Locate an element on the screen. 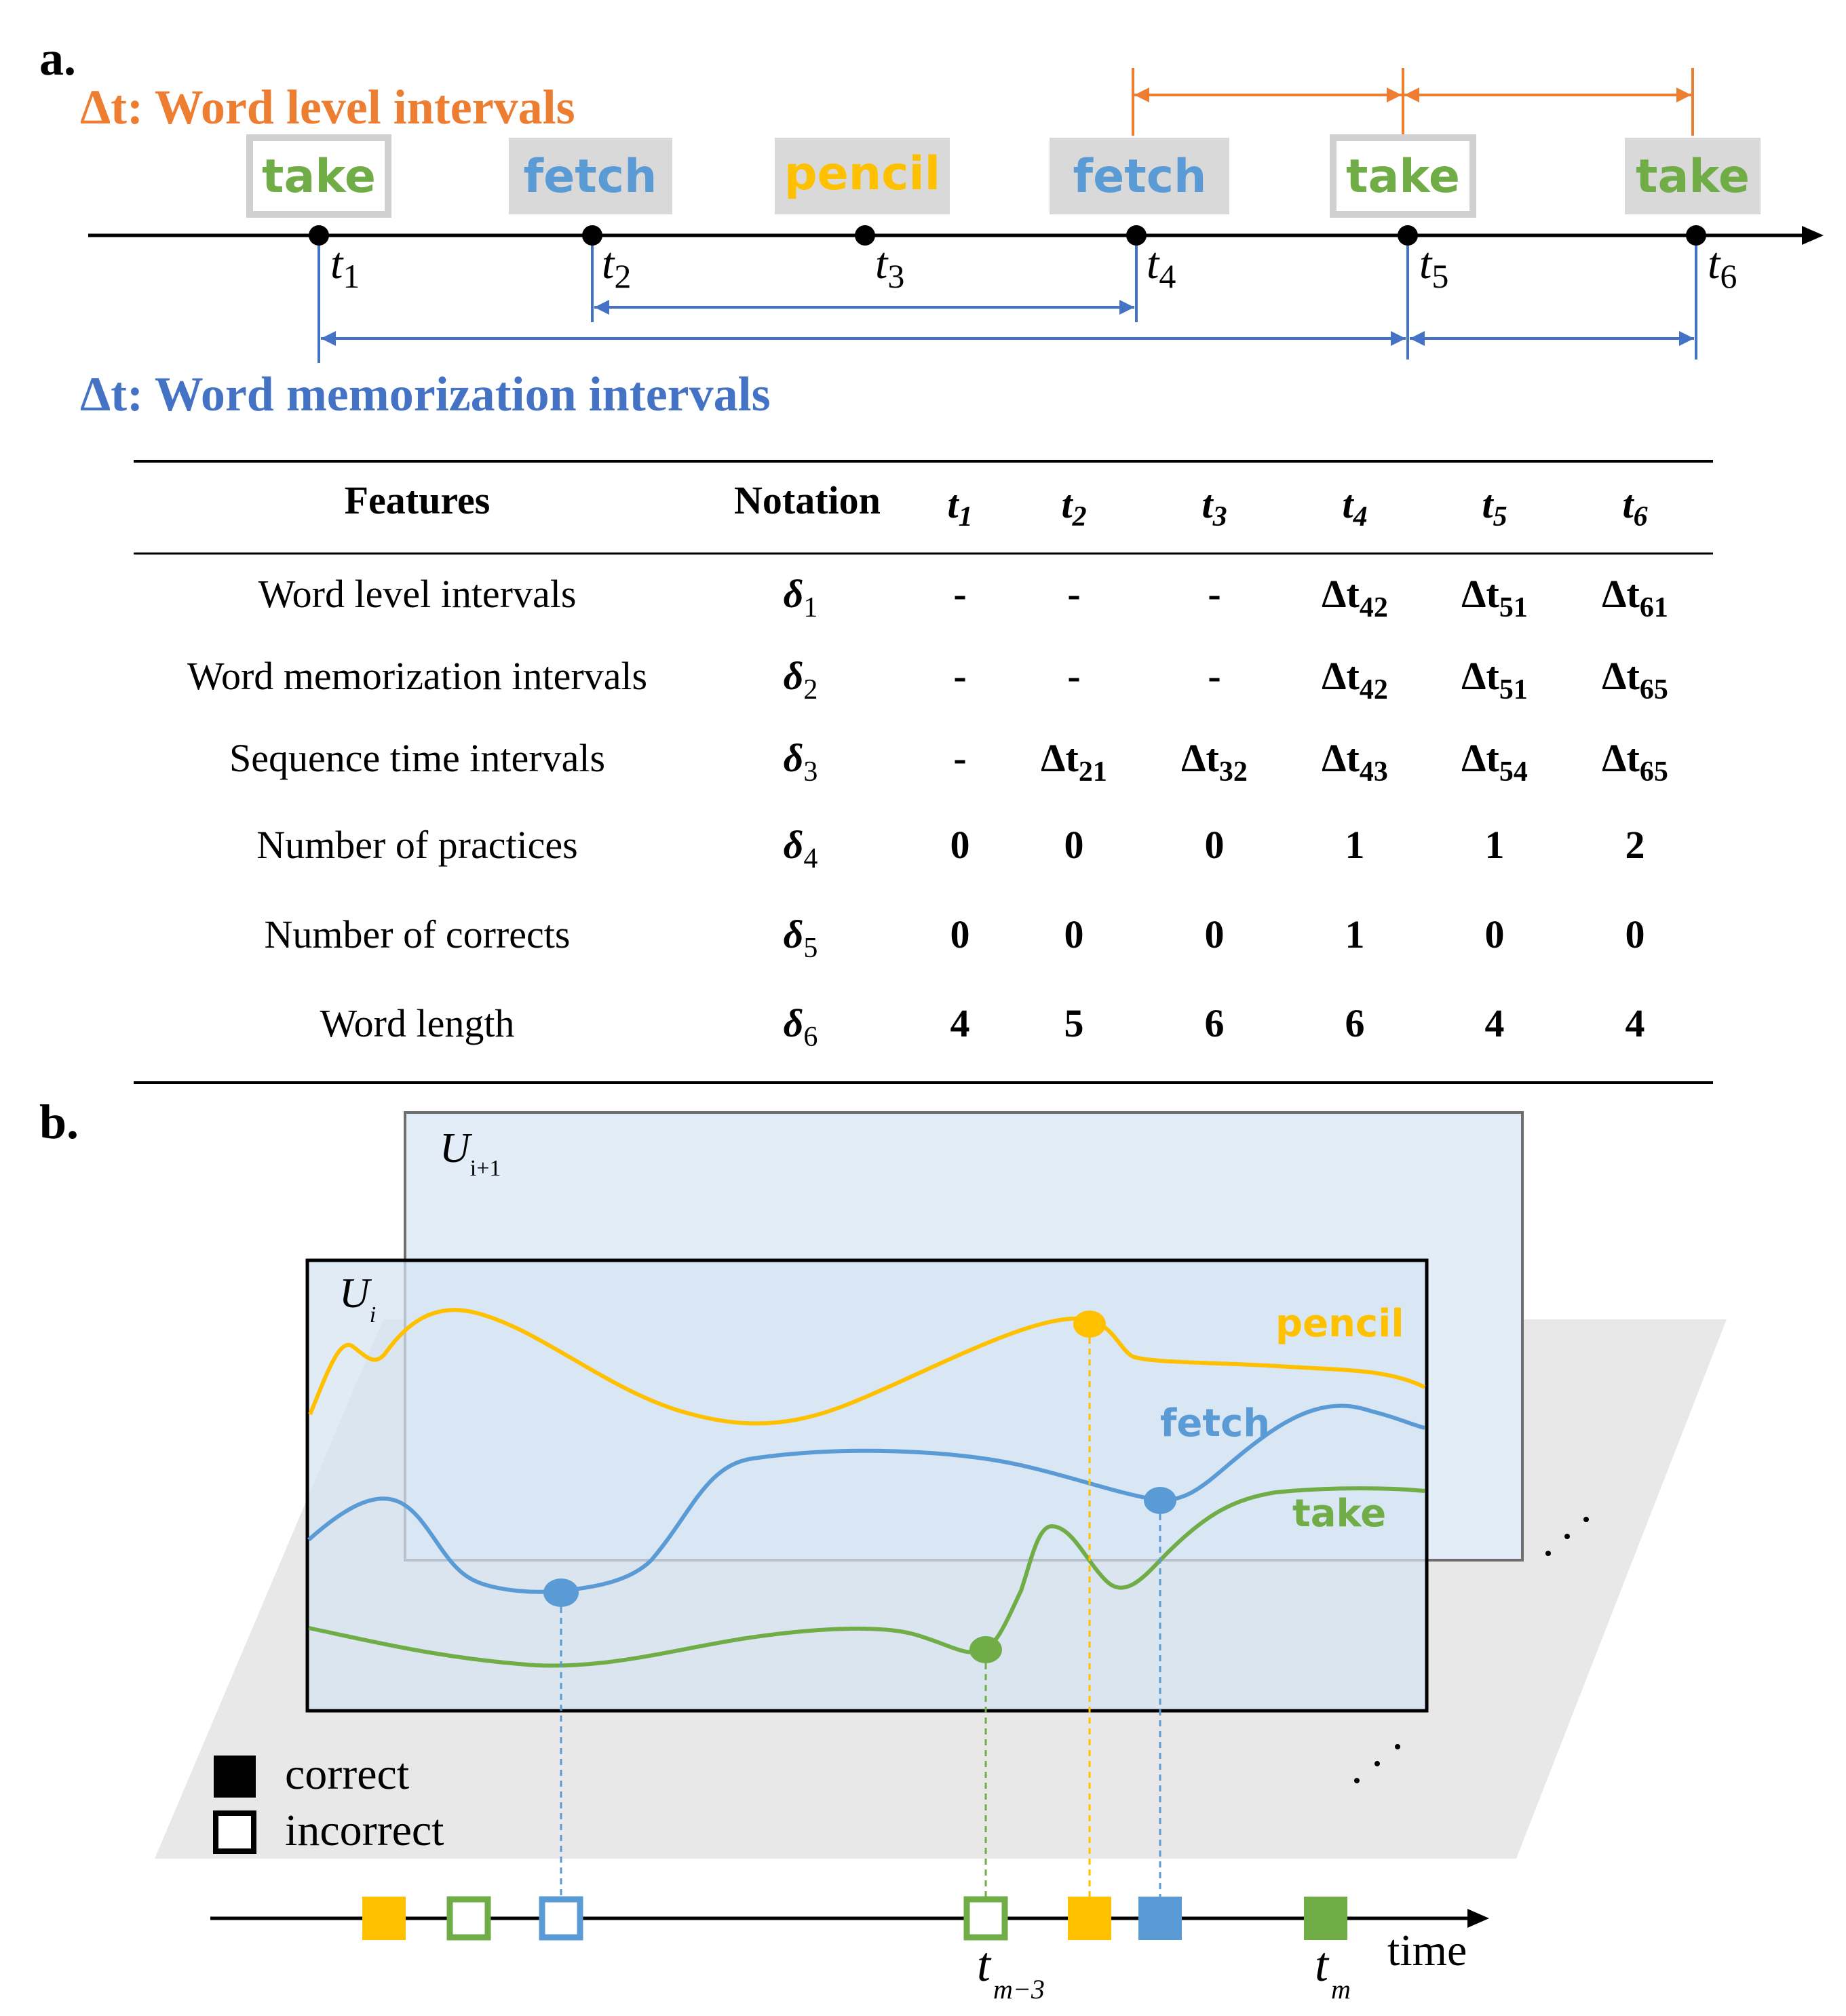  tick-label-m-3: t m−3 is located at coordinates (1011, 1971).